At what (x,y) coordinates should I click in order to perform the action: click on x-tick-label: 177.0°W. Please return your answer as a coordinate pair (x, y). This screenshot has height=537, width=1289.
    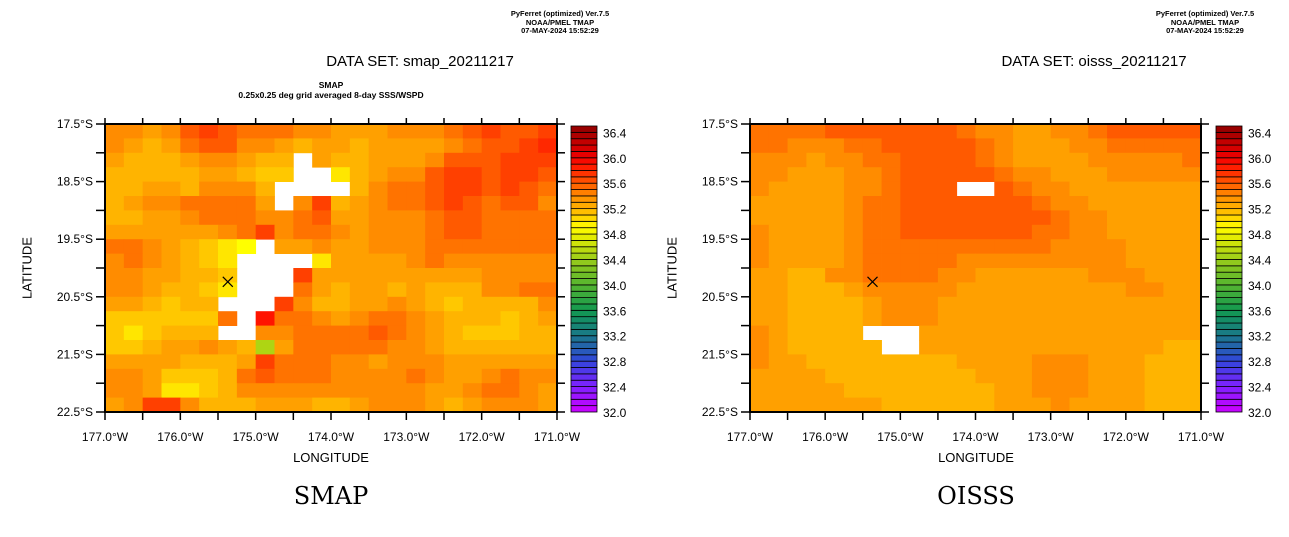
    Looking at the image, I should click on (105, 437).